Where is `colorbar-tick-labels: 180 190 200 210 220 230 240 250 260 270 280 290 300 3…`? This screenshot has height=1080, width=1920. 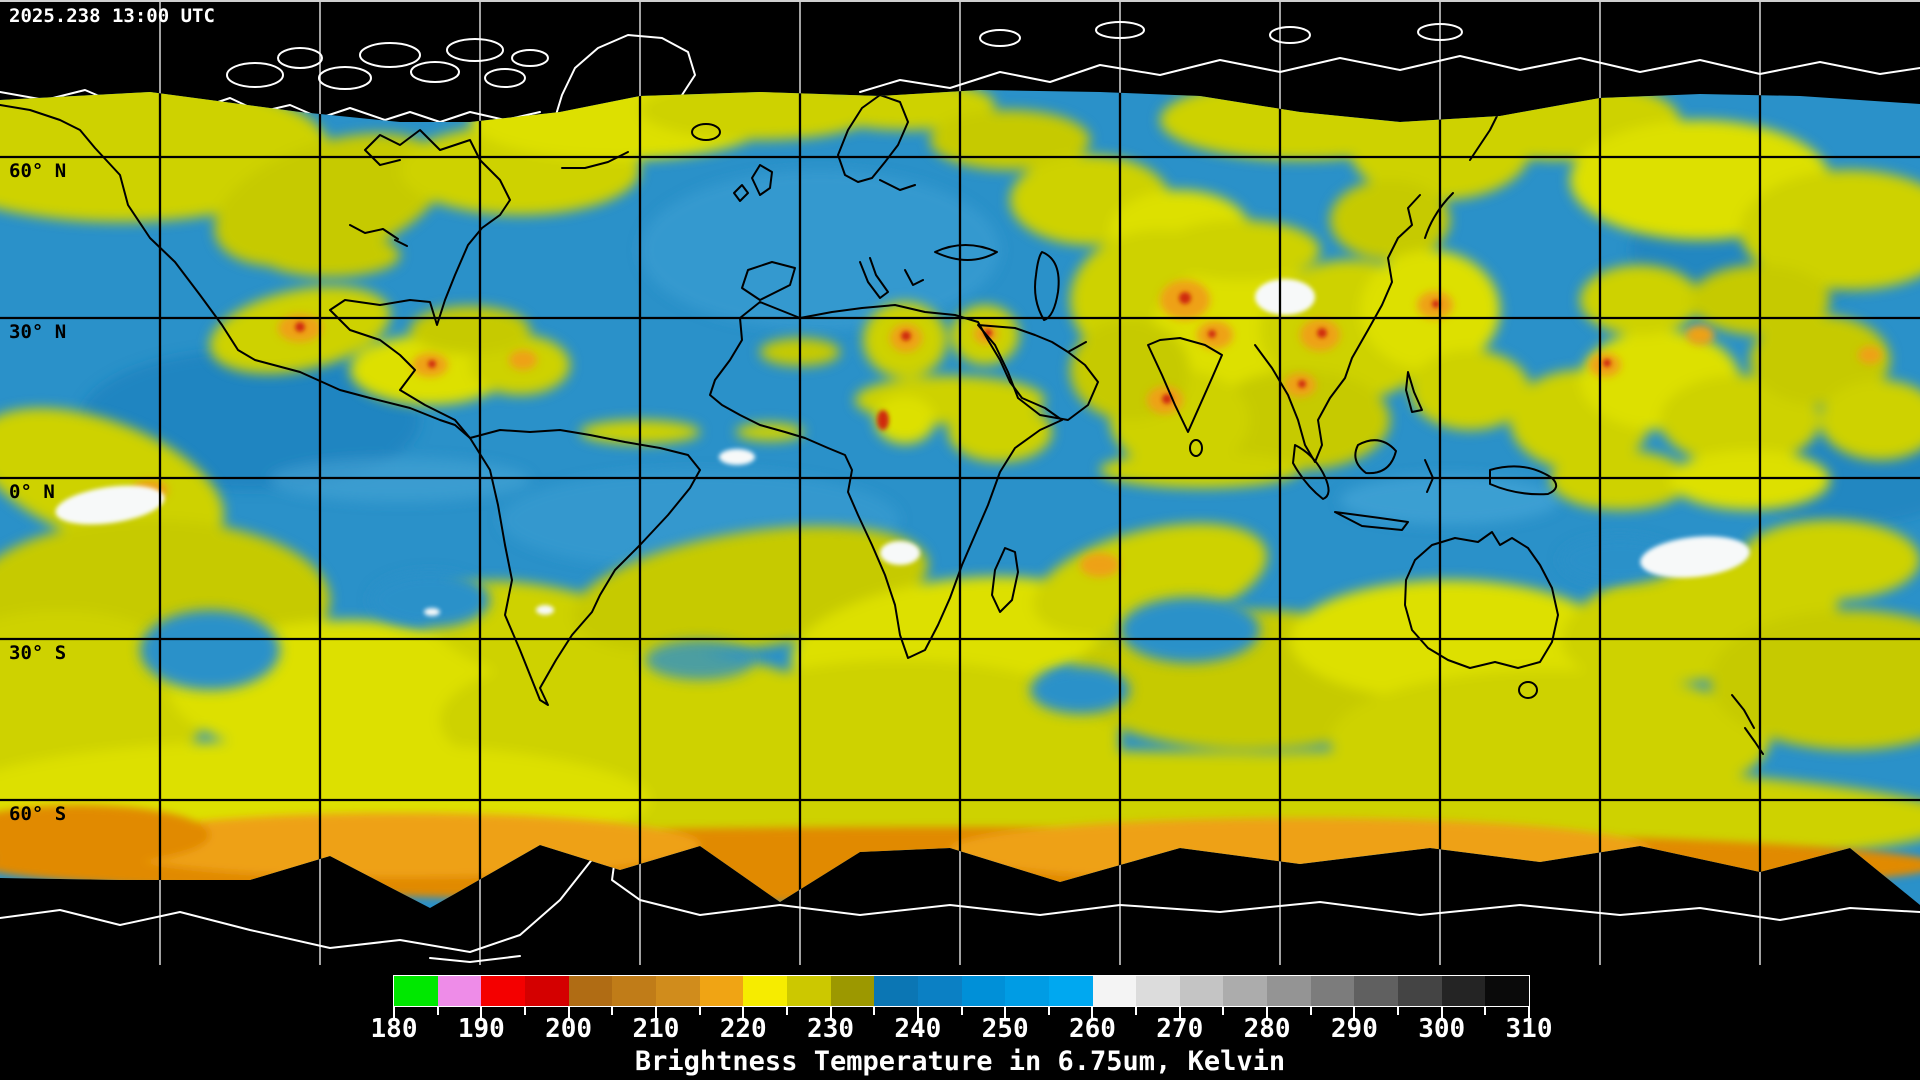 colorbar-tick-labels: 180 190 200 210 220 230 240 250 260 270 280 290 300 3… is located at coordinates (962, 1029).